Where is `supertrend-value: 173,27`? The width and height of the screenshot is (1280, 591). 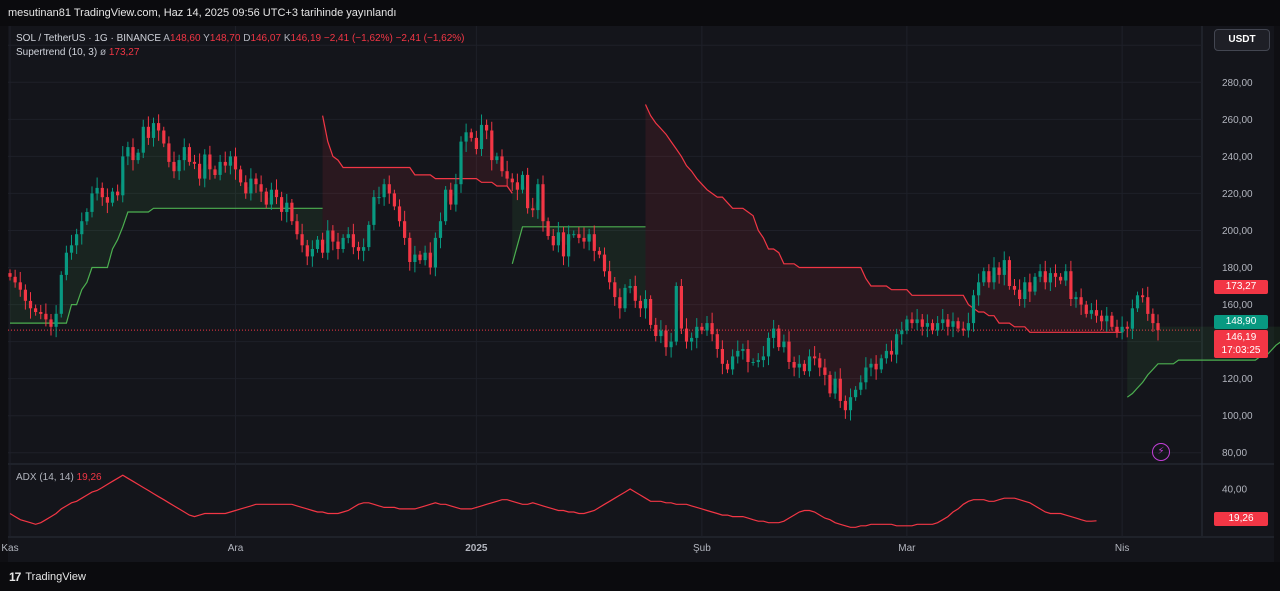
supertrend-value: 173,27 is located at coordinates (124, 52).